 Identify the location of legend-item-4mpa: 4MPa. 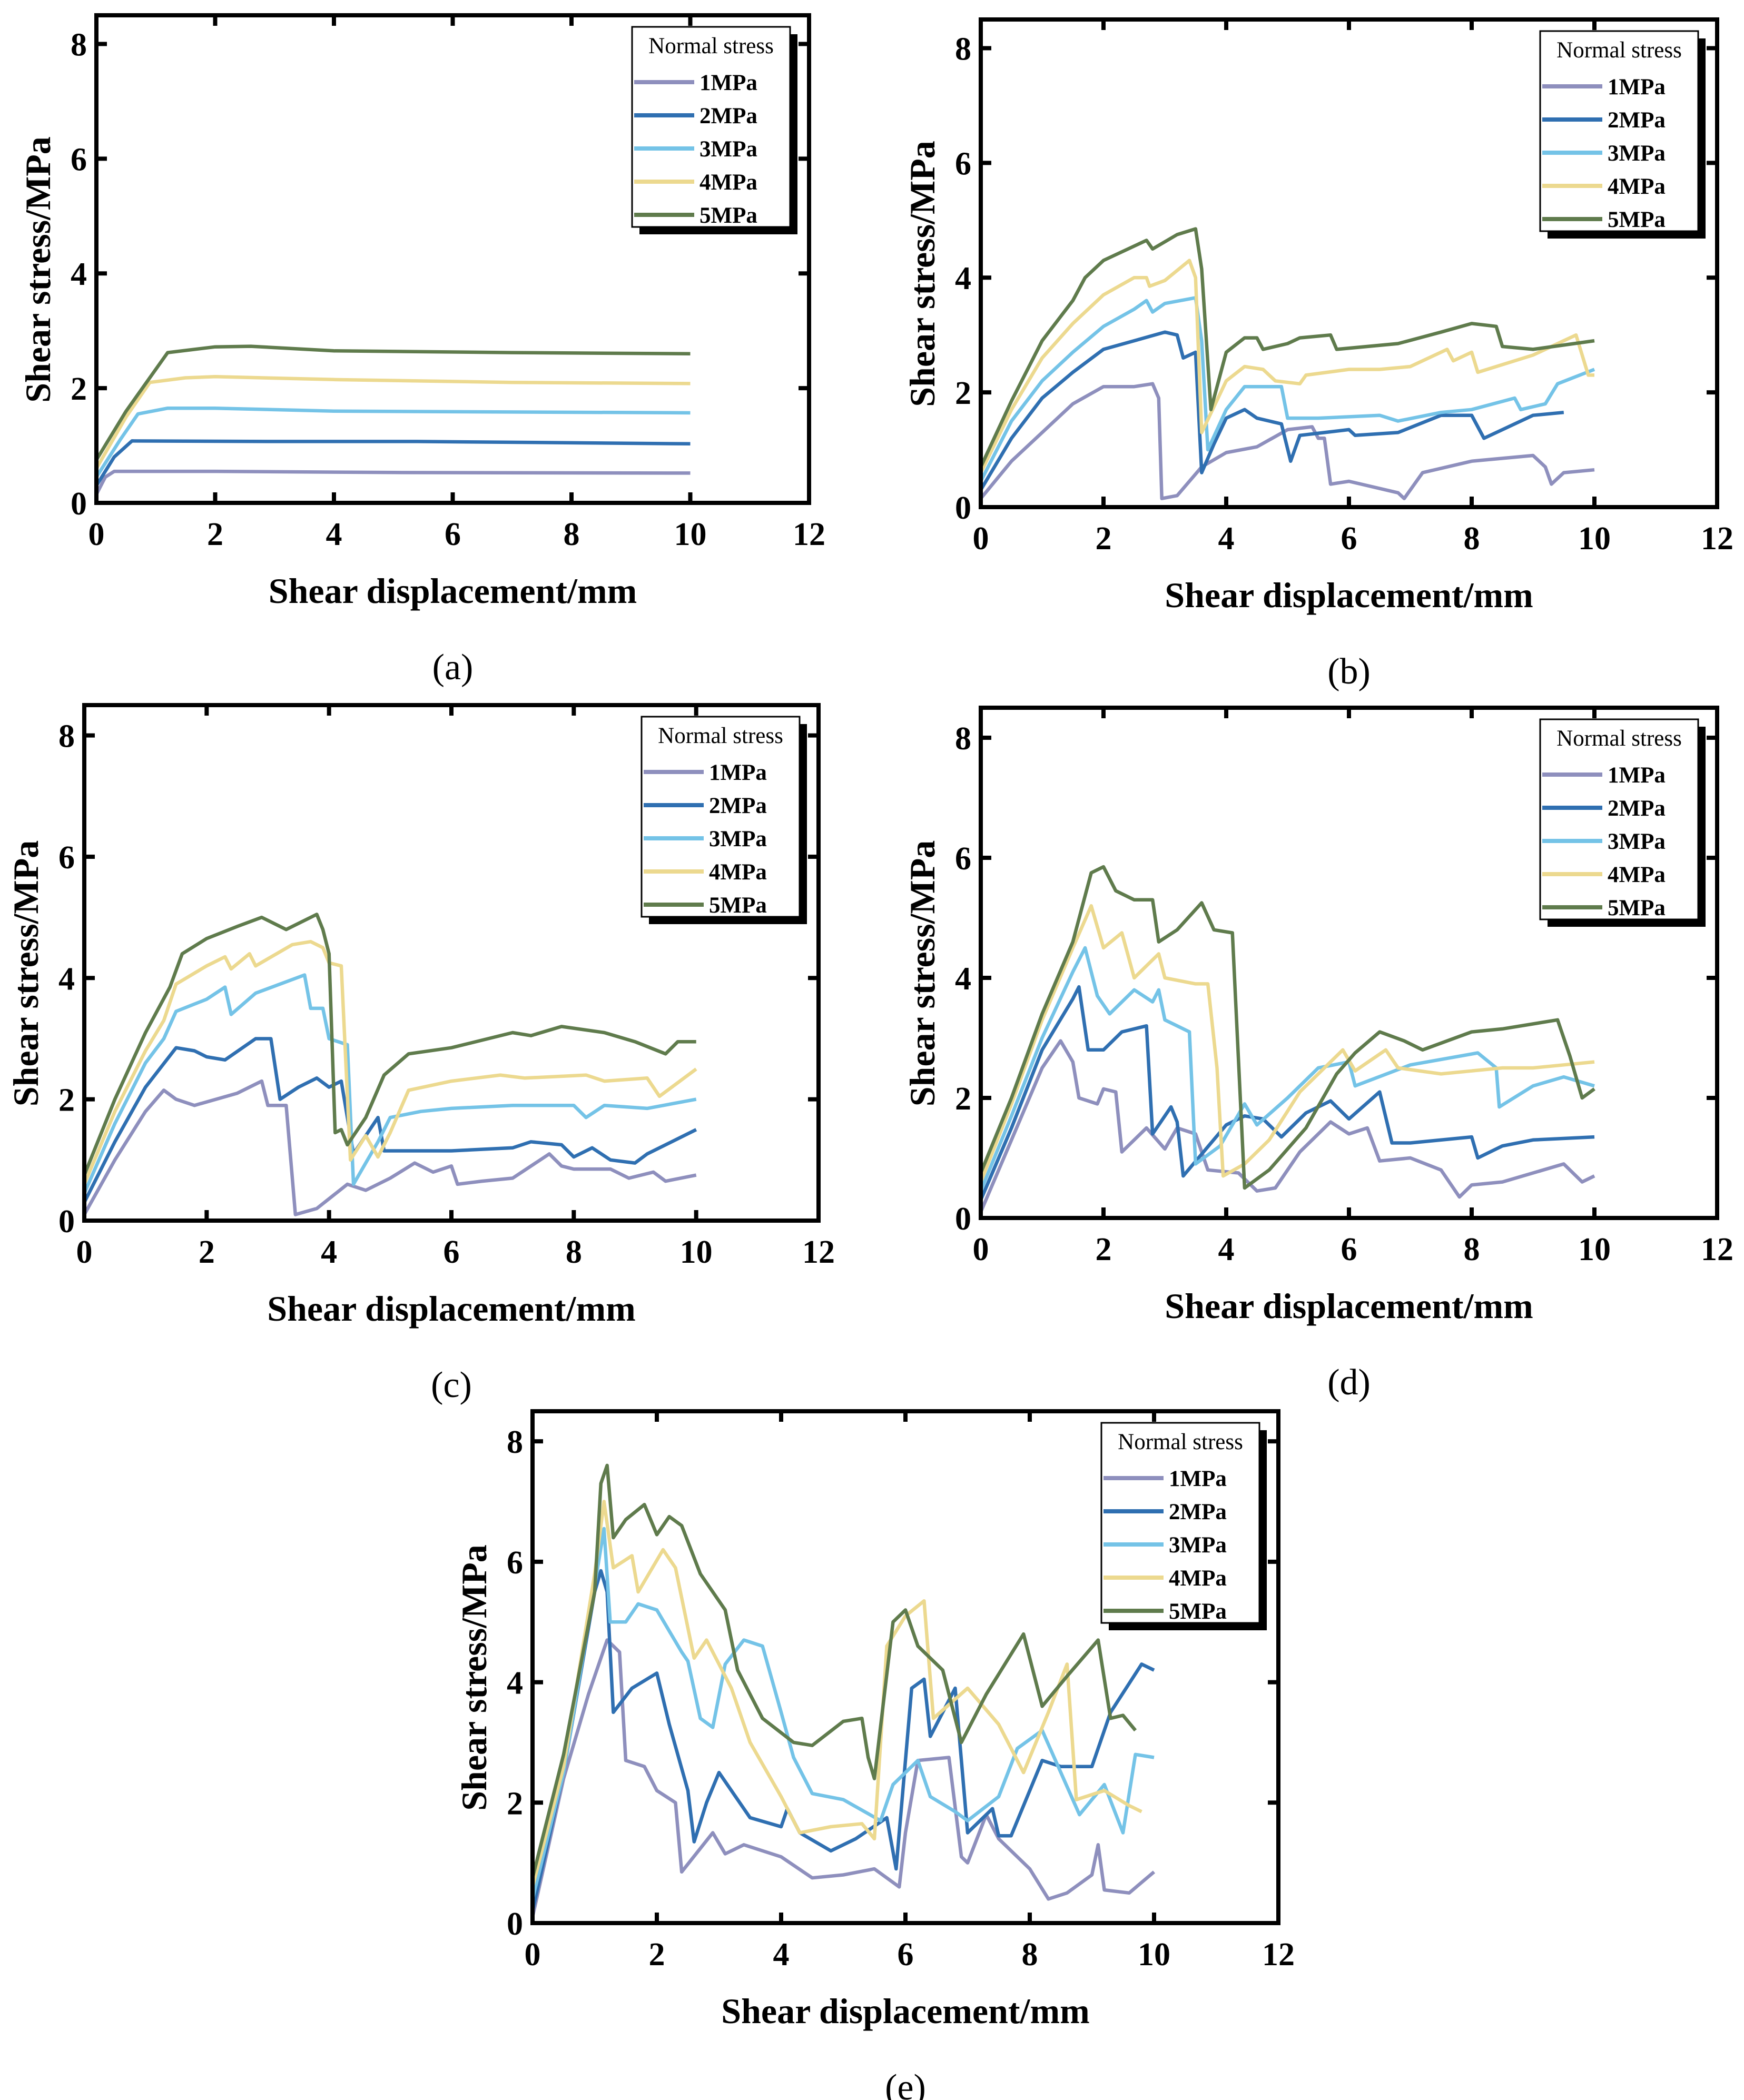
(1604, 186).